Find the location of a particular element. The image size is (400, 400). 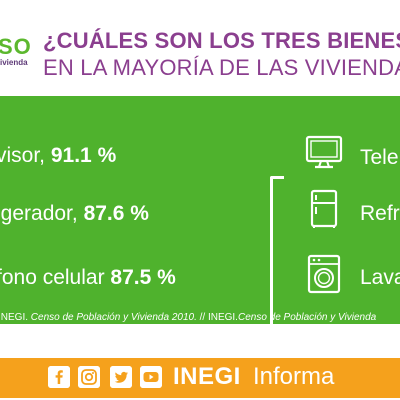

washing-machine-icon is located at coordinates (324, 274).